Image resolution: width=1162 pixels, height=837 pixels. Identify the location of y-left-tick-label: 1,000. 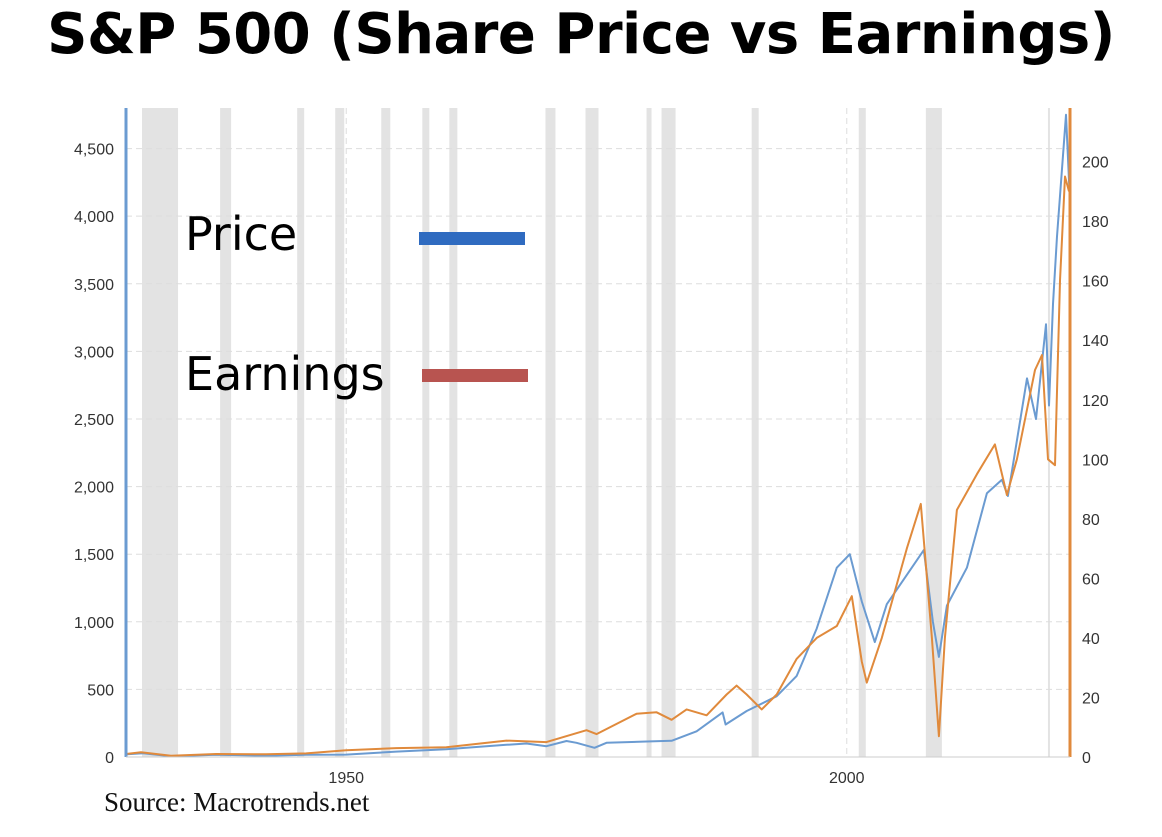
(94, 623).